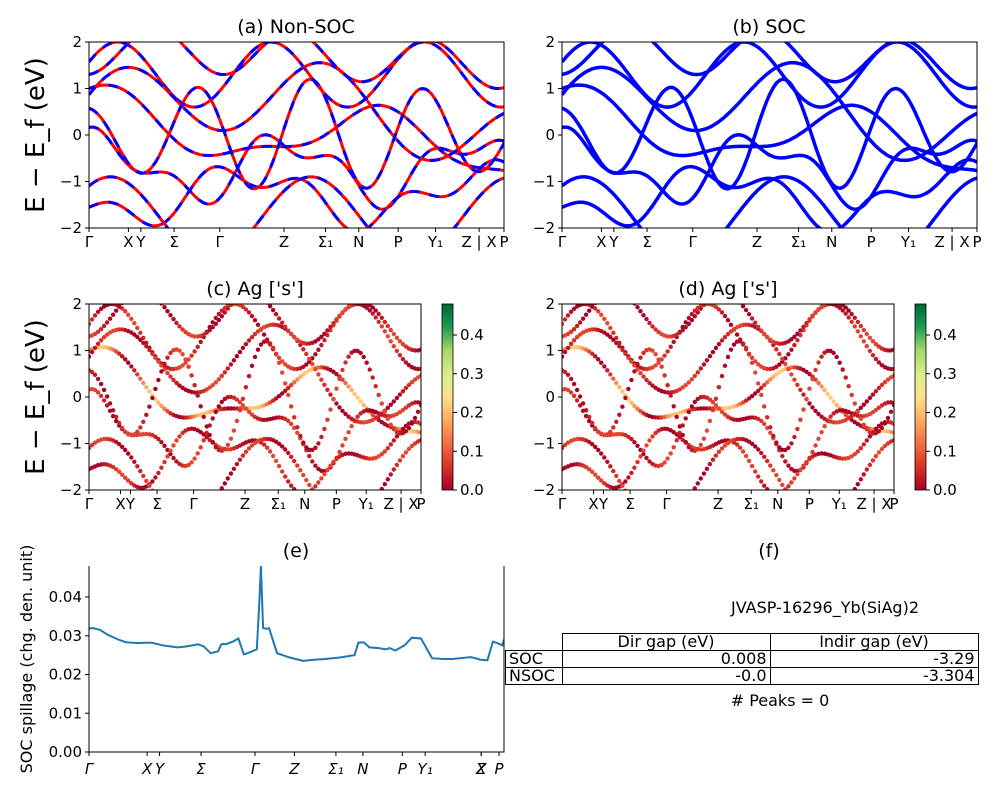 The width and height of the screenshot is (1000, 800). I want to click on y-tick-label: 0.00, so click(65, 752).